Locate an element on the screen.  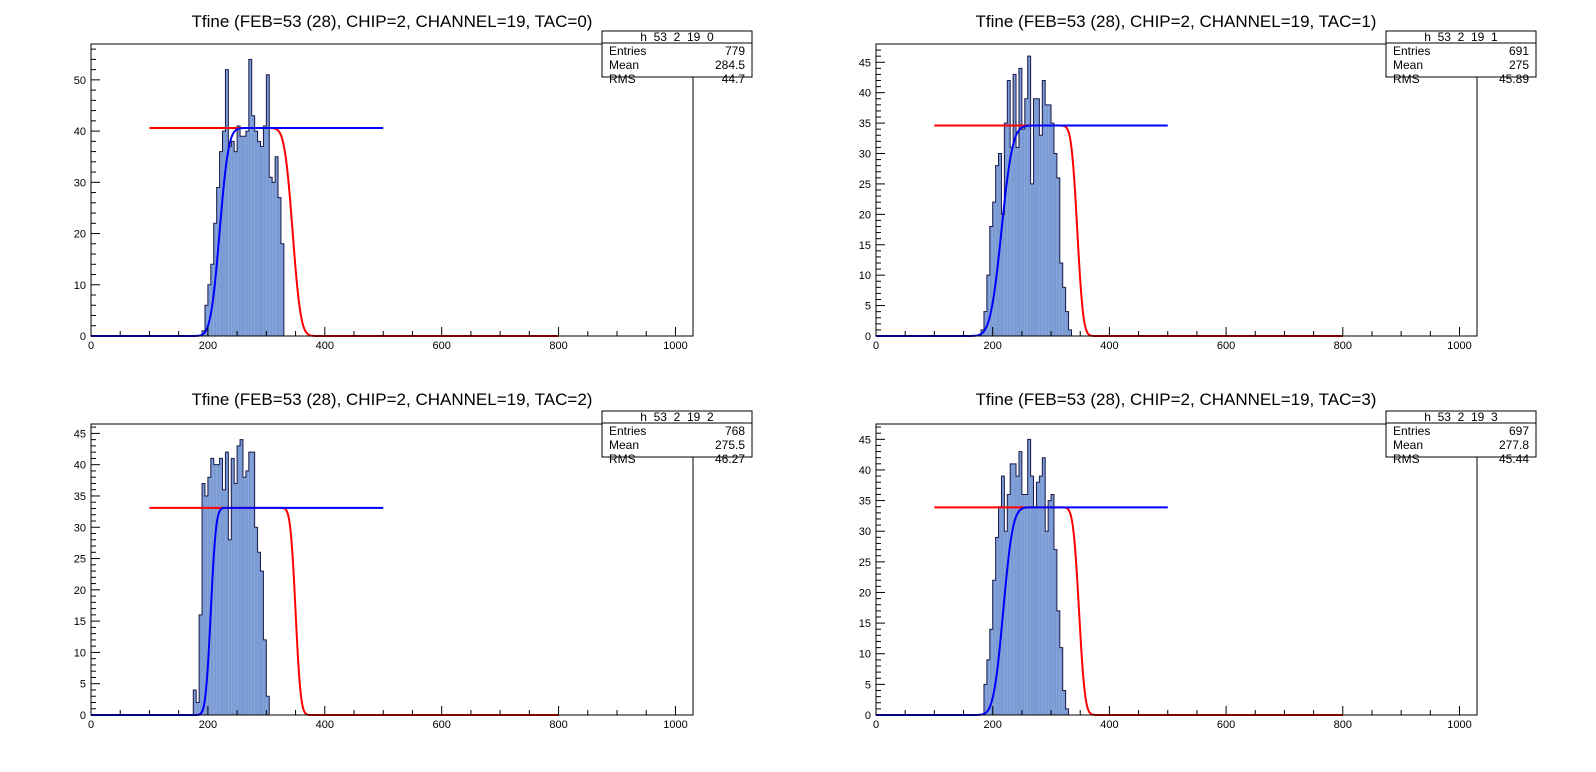
y-tick-label: 0 is located at coordinates (868, 716).